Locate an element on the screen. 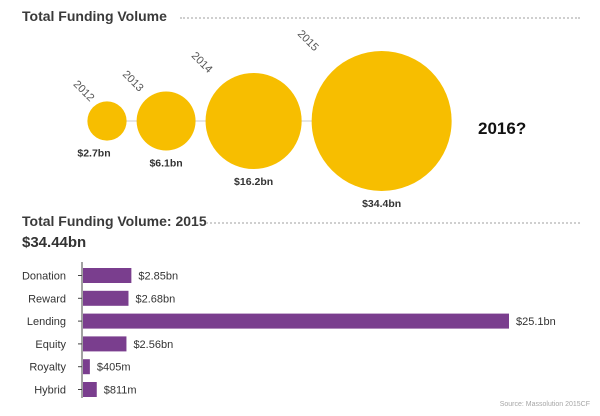 The width and height of the screenshot is (600, 416). forecast-annotation: 2016? is located at coordinates (502, 128).